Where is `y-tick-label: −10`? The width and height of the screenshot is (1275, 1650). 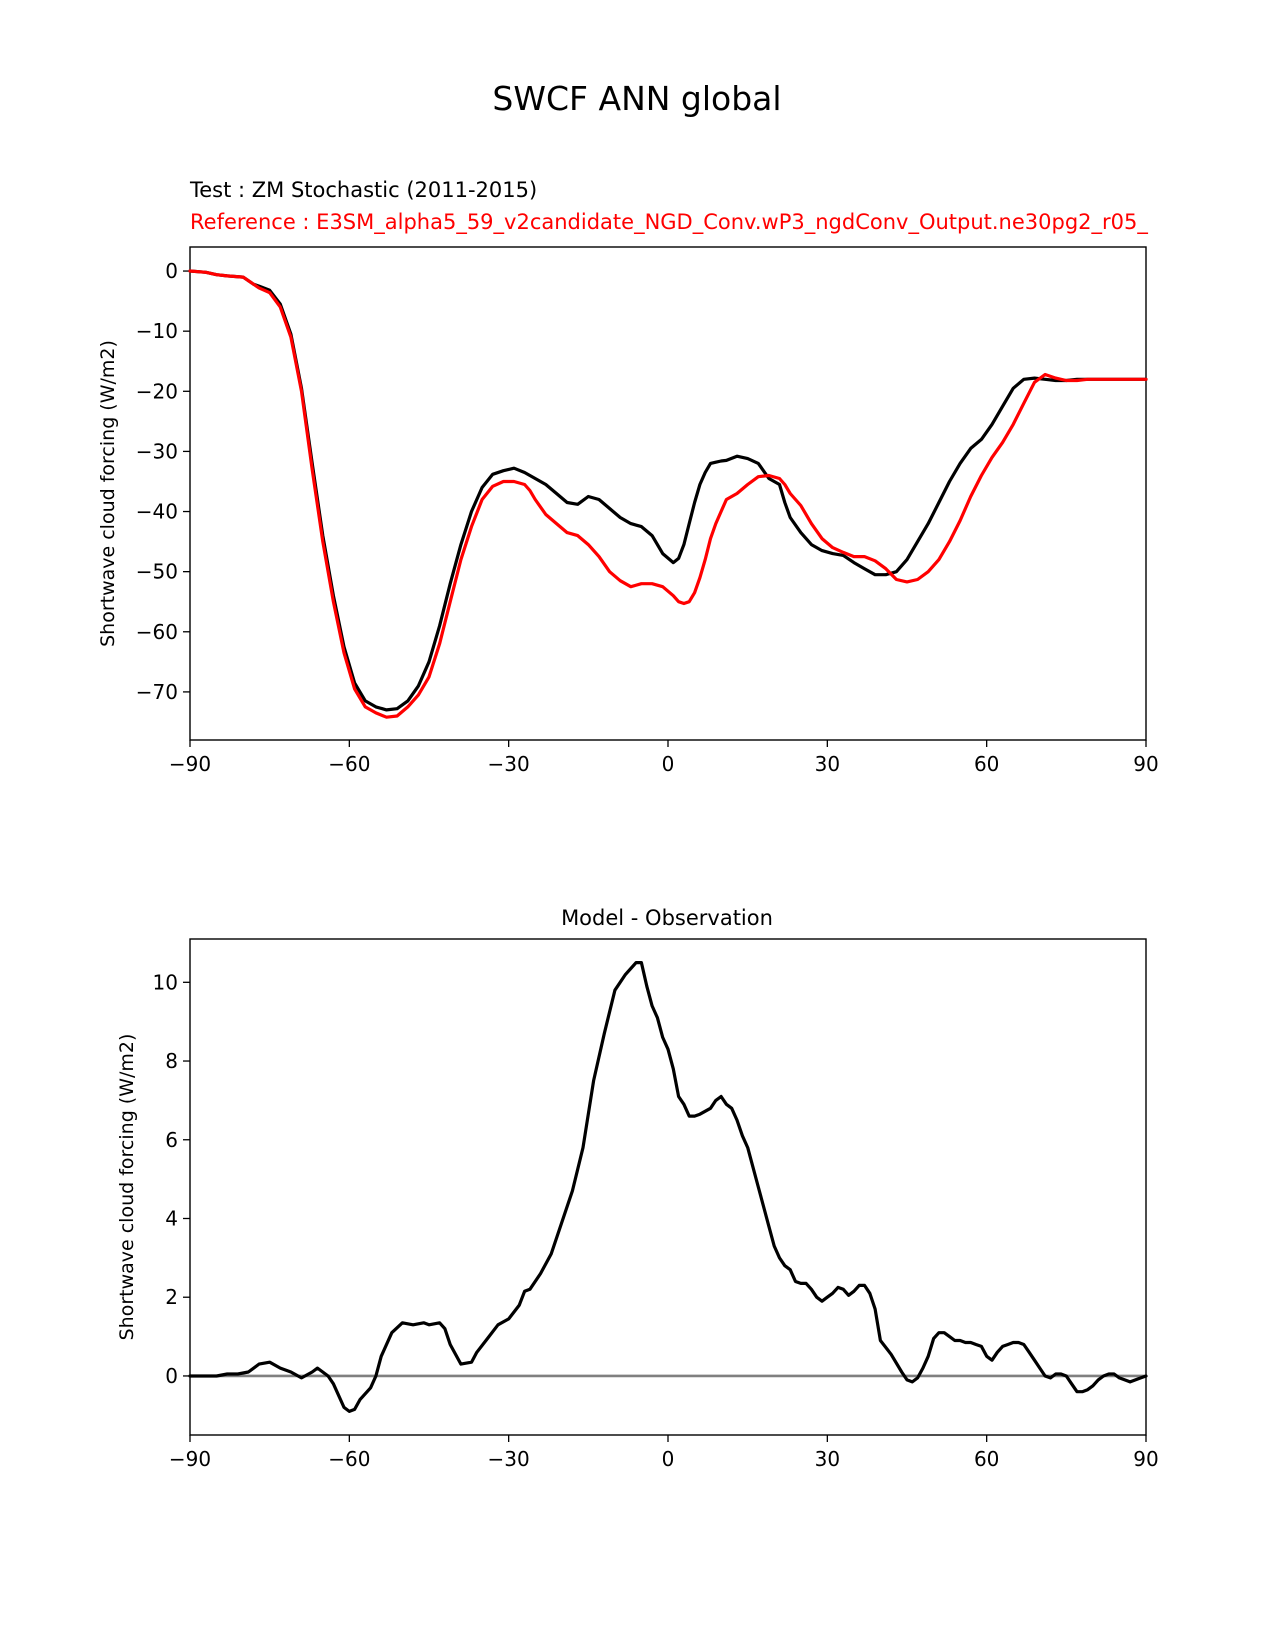 y-tick-label: −10 is located at coordinates (157, 331).